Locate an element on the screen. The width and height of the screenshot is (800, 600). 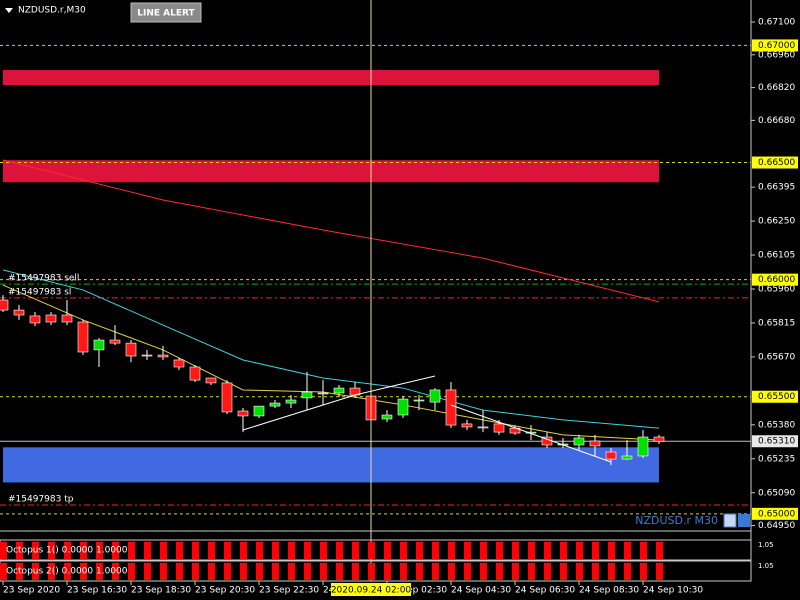
level-label: 0.67000 is located at coordinates (776, 46).